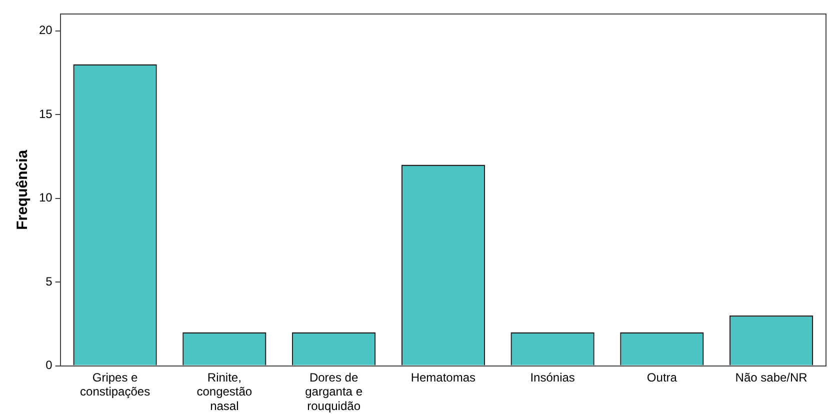 This screenshot has width=828, height=414. What do you see at coordinates (771, 377) in the screenshot?
I see `x-tick-label: Não sabe/NR` at bounding box center [771, 377].